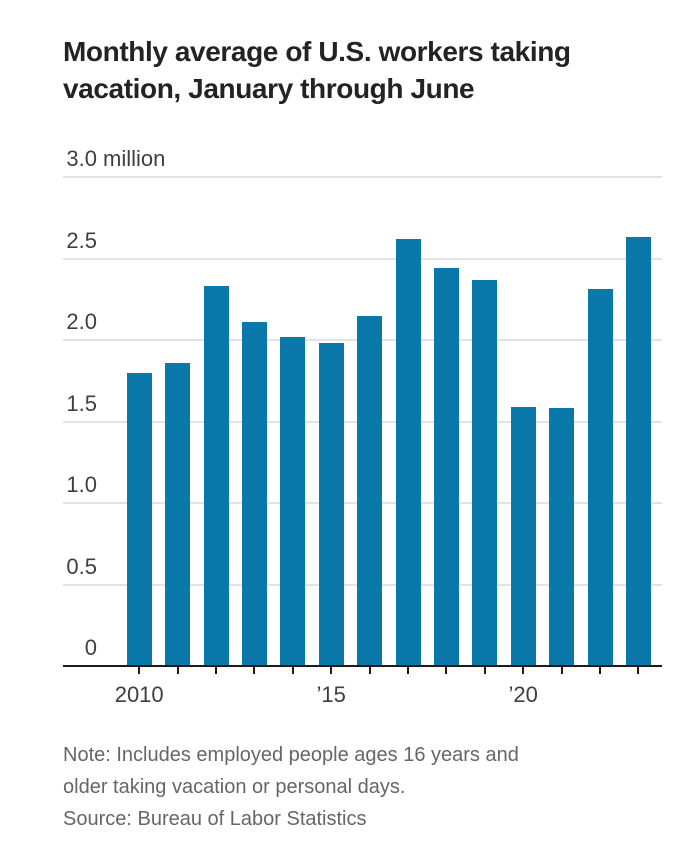 This screenshot has height=861, width=699. Describe the element at coordinates (178, 514) in the screenshot. I see `bar-2011` at that location.